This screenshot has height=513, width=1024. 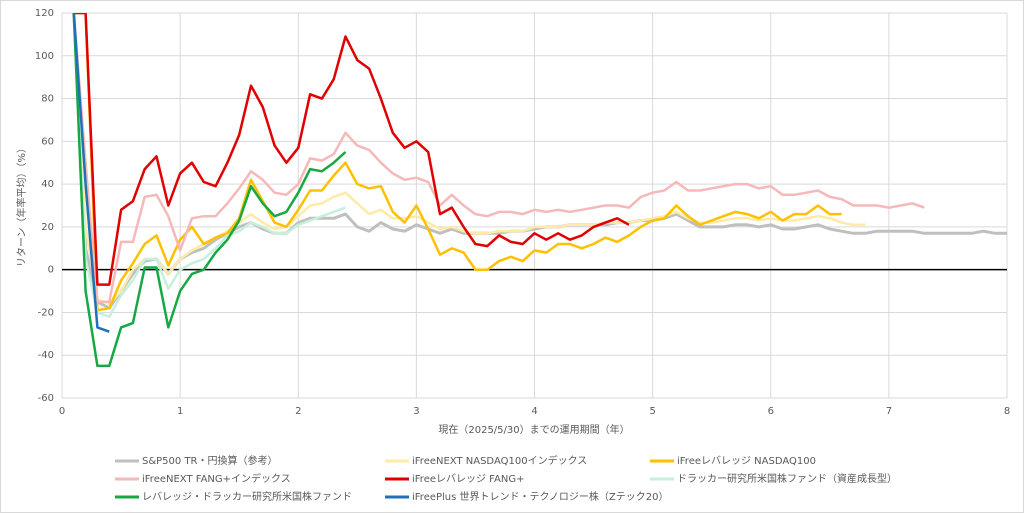 What do you see at coordinates (44, 56) in the screenshot?
I see `y-tick-label: 100` at bounding box center [44, 56].